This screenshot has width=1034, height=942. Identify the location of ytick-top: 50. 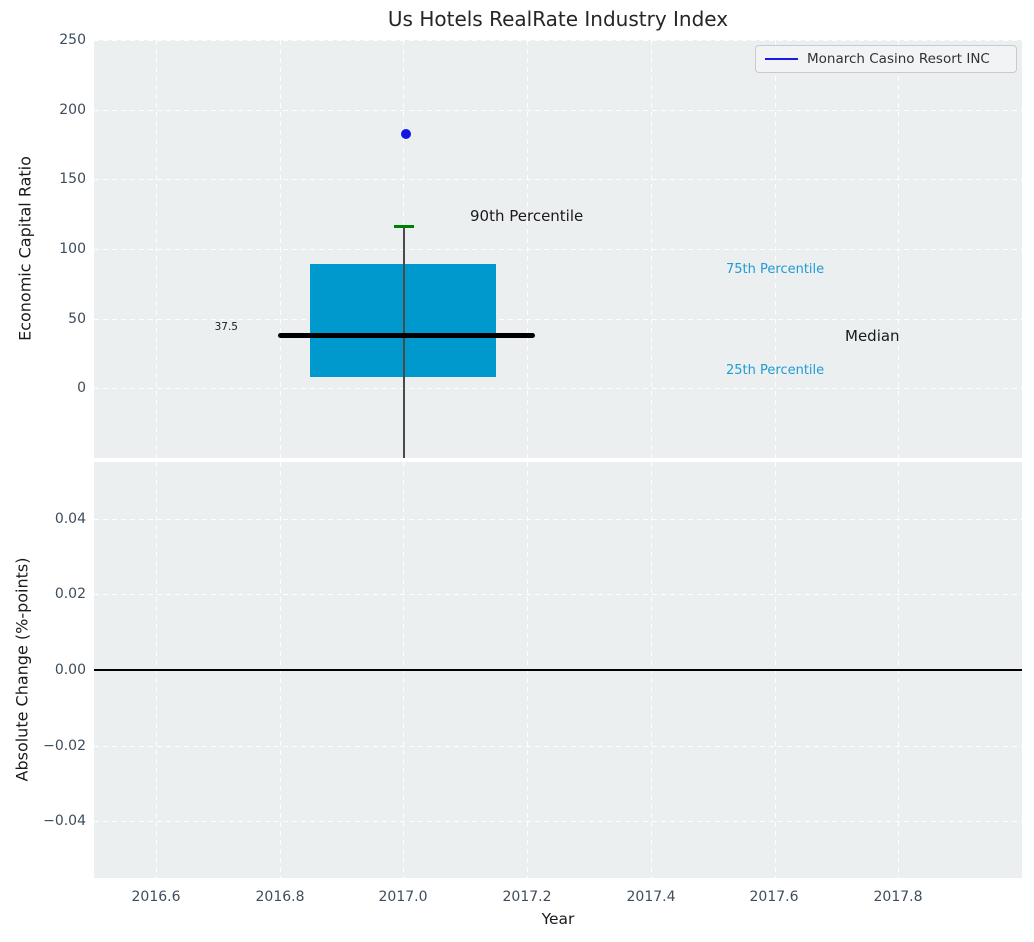
(77, 319).